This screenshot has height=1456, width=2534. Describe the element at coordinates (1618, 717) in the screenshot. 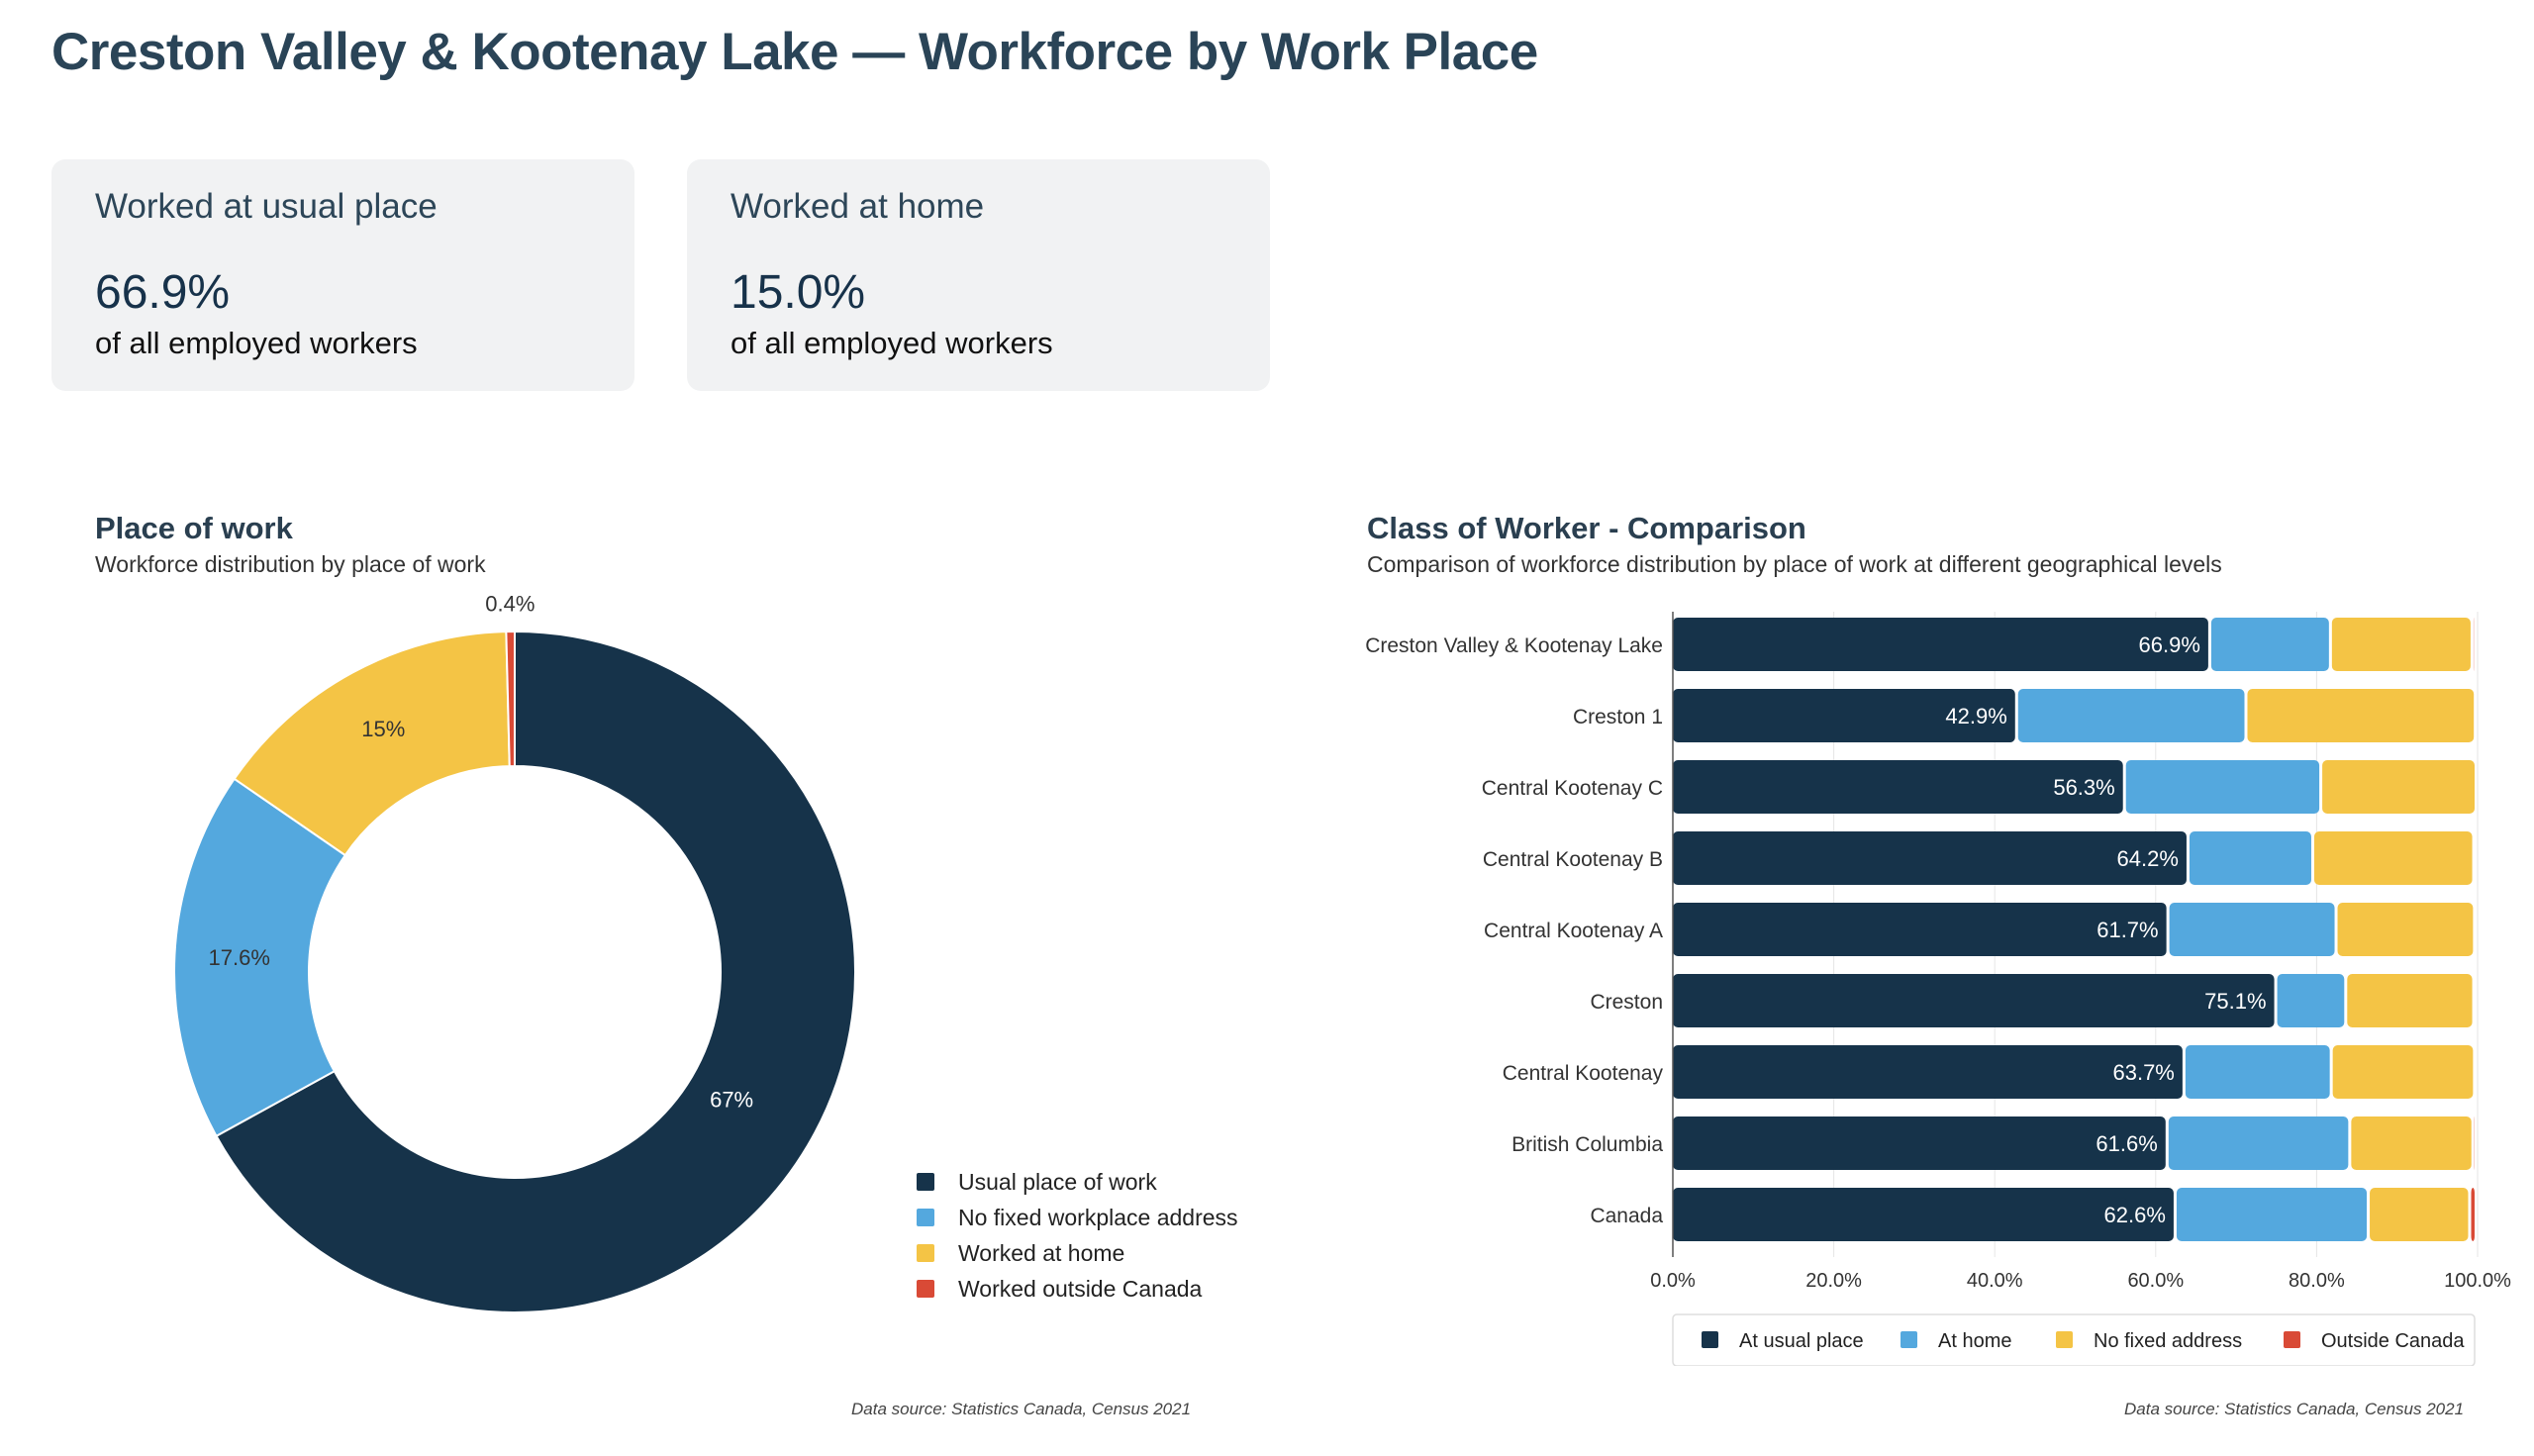

I see `category-label: Creston 1` at that location.